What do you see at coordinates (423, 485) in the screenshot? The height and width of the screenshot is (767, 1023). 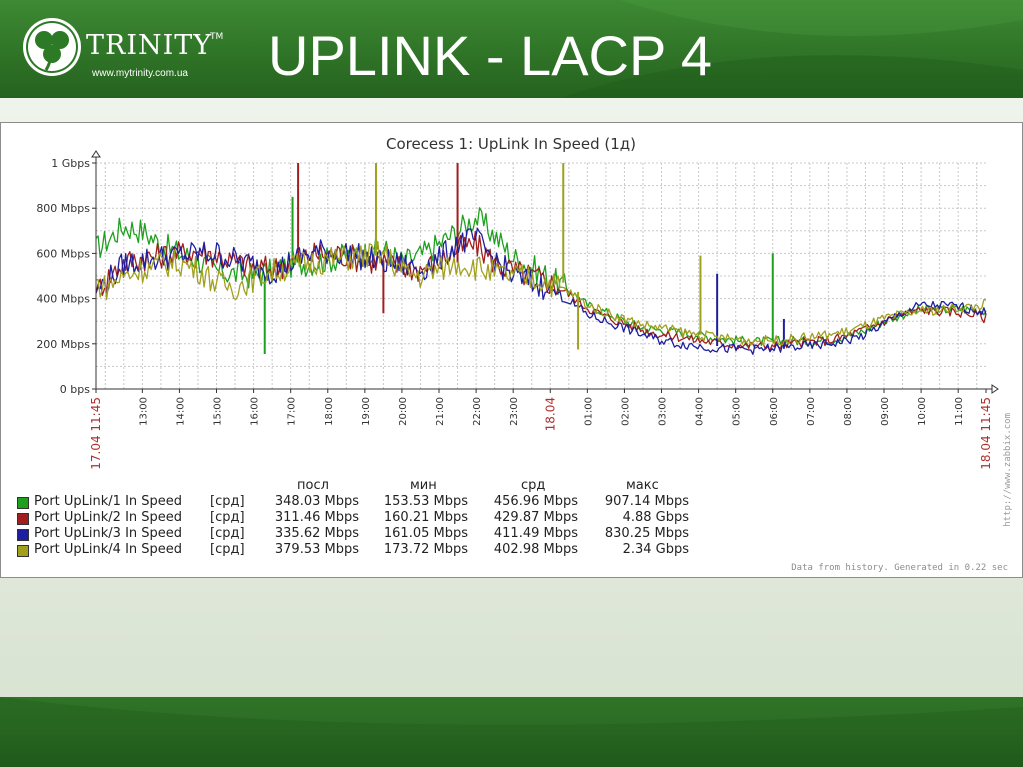 I see `legend-header-min: мин` at bounding box center [423, 485].